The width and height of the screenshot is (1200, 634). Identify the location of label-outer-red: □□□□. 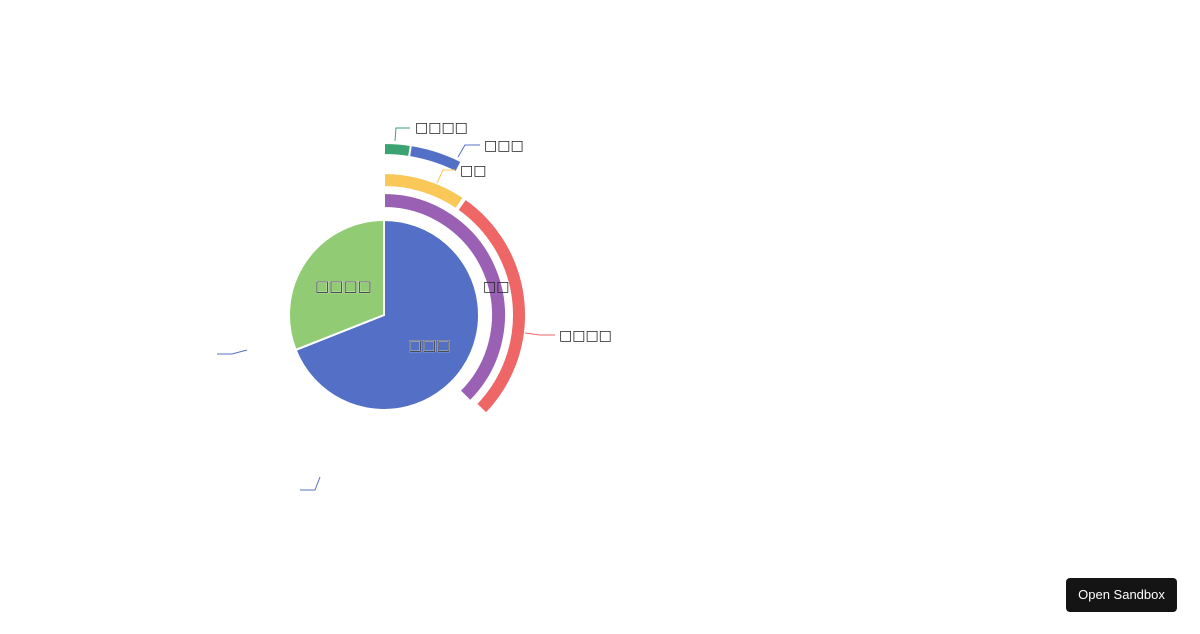
(585, 336).